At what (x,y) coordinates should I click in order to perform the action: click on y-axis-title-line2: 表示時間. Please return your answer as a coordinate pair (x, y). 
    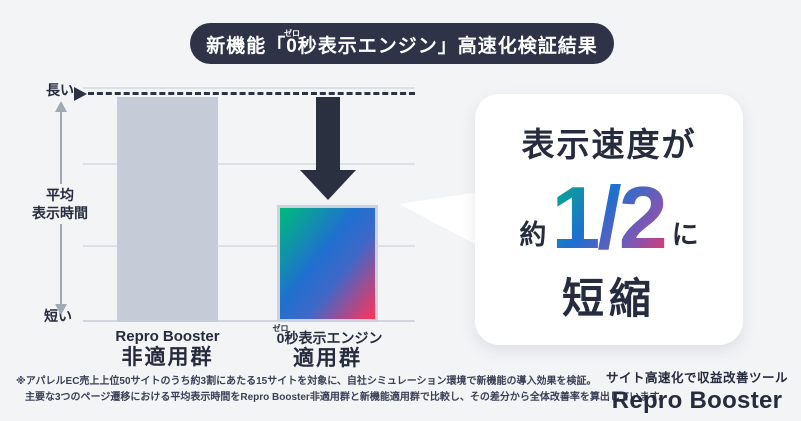
    Looking at the image, I should click on (60, 213).